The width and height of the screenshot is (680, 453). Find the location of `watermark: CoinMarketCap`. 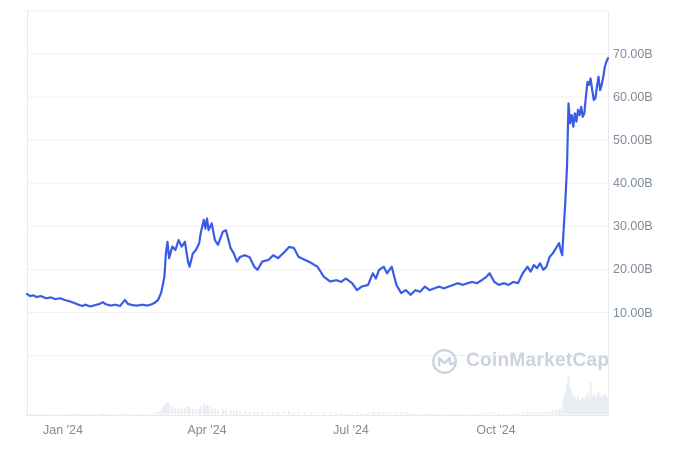

watermark: CoinMarketCap is located at coordinates (520, 361).